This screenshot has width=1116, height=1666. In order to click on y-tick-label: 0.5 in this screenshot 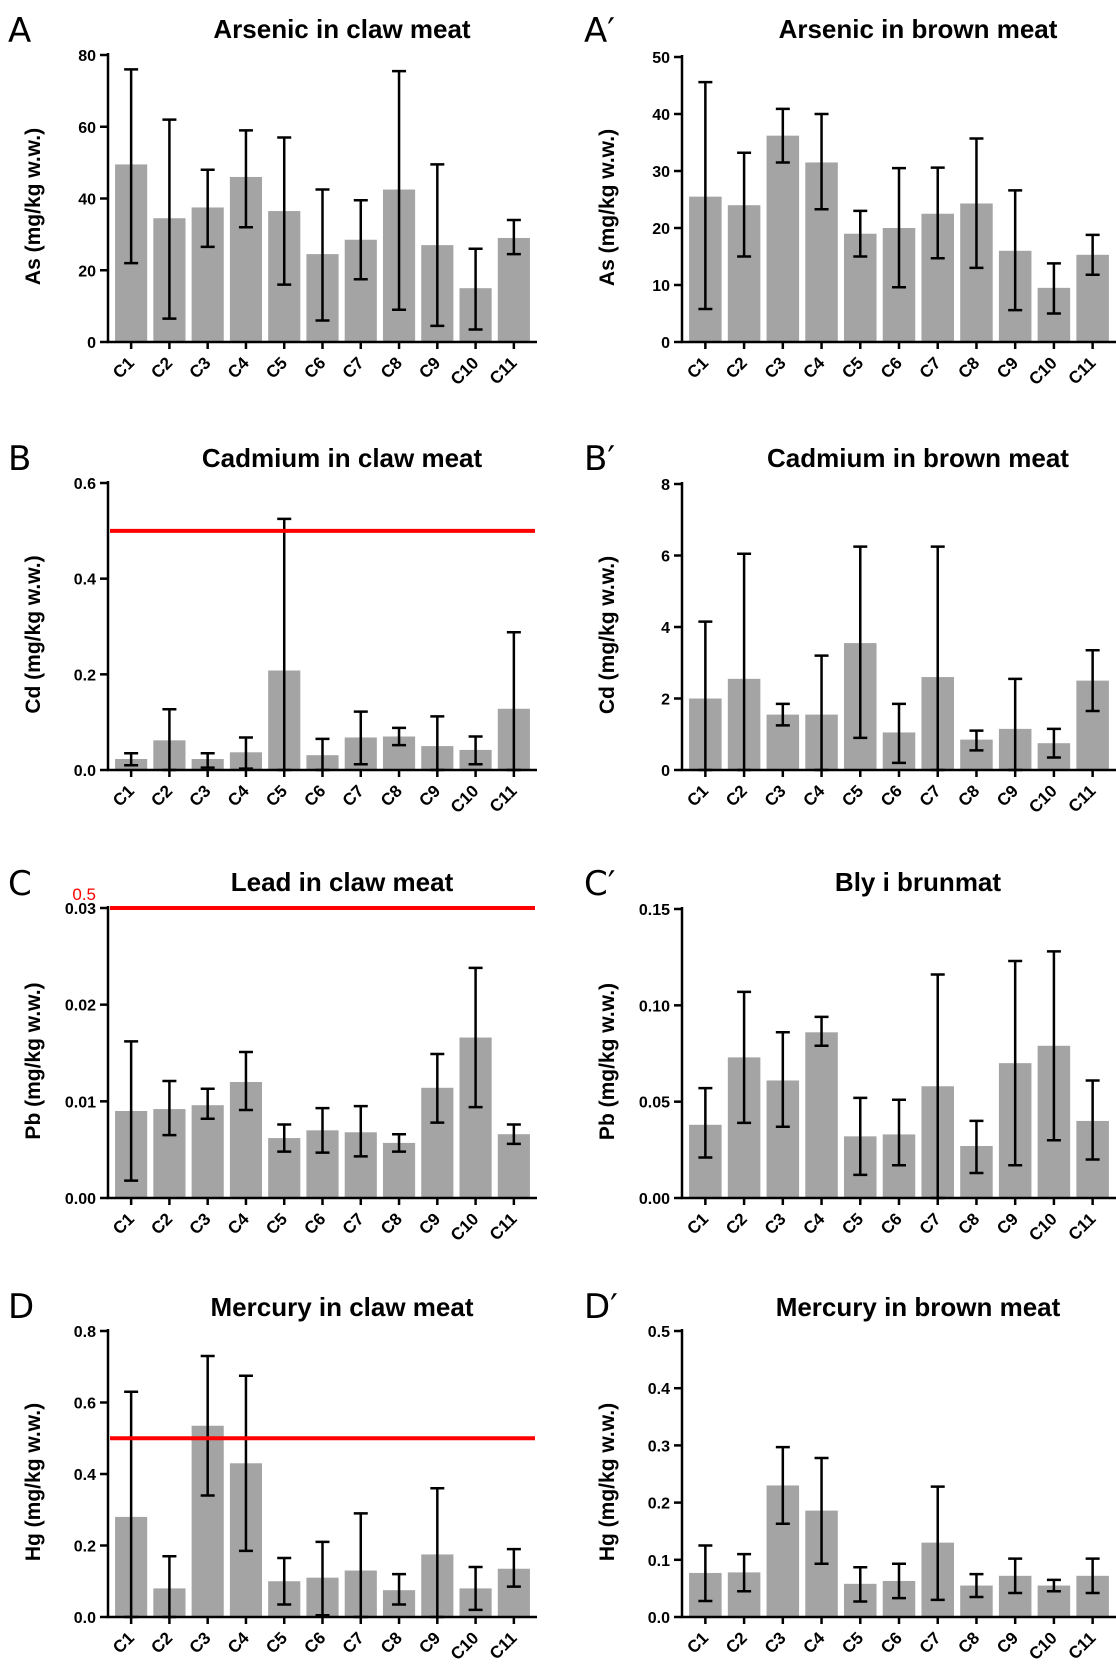, I will do `click(659, 1332)`.